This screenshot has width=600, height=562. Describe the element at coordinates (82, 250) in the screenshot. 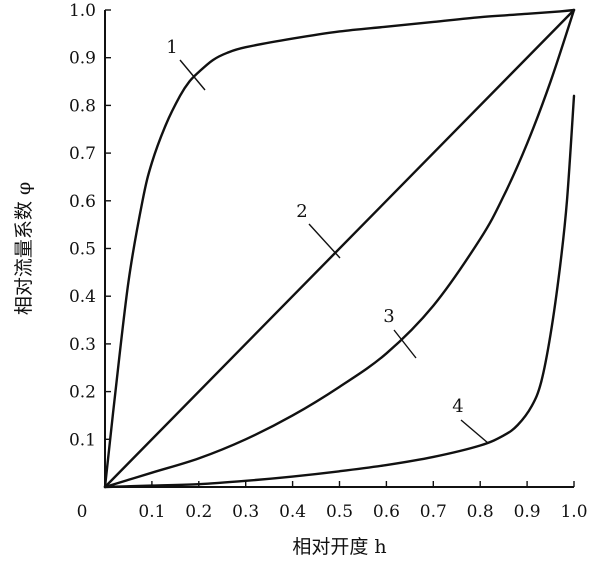

I see `y-tick-label: 0.5` at that location.